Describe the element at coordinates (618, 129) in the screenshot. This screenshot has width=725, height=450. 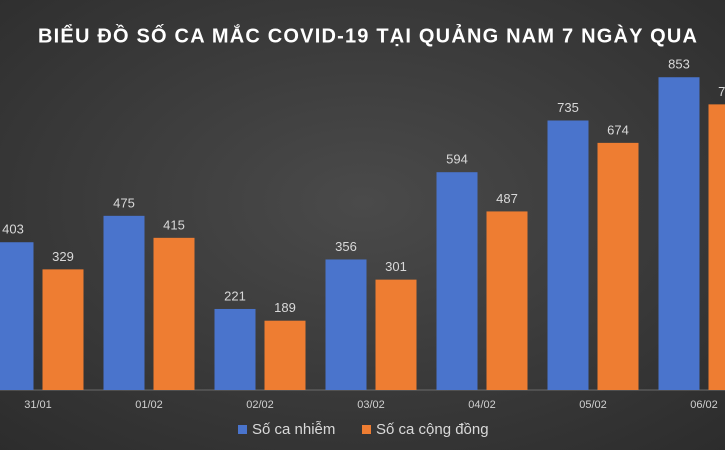
I see `value-label: 674` at that location.